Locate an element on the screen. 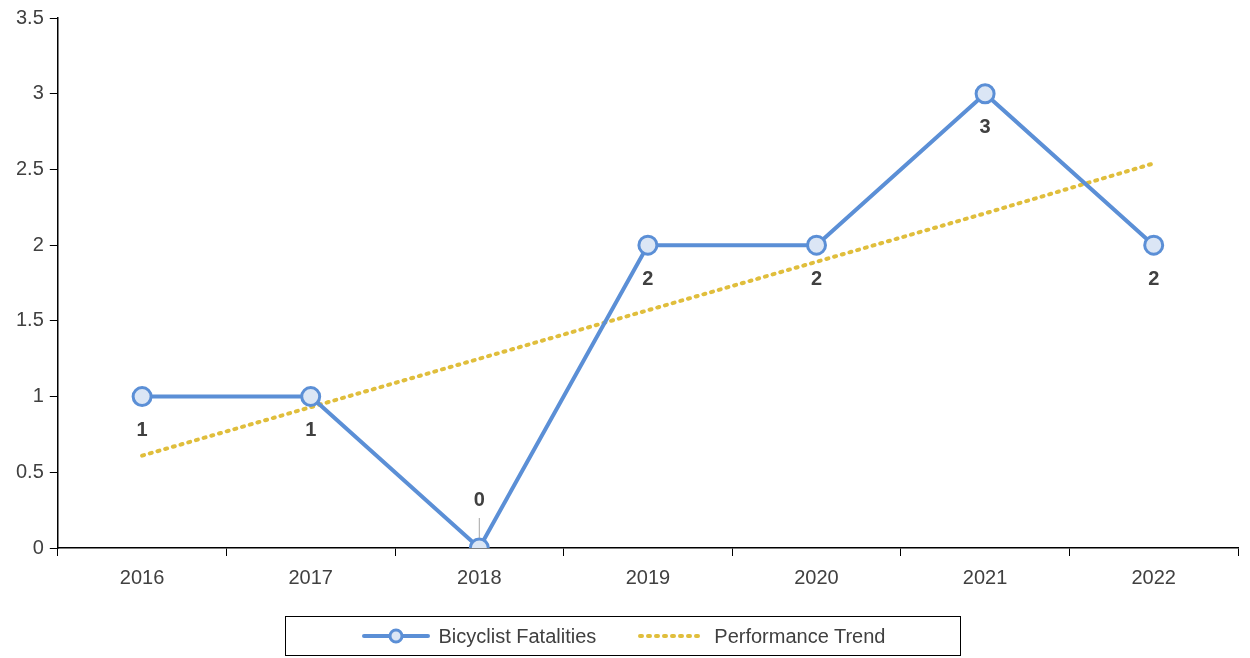 The height and width of the screenshot is (658, 1250). x-tick-label: 2021 is located at coordinates (985, 576).